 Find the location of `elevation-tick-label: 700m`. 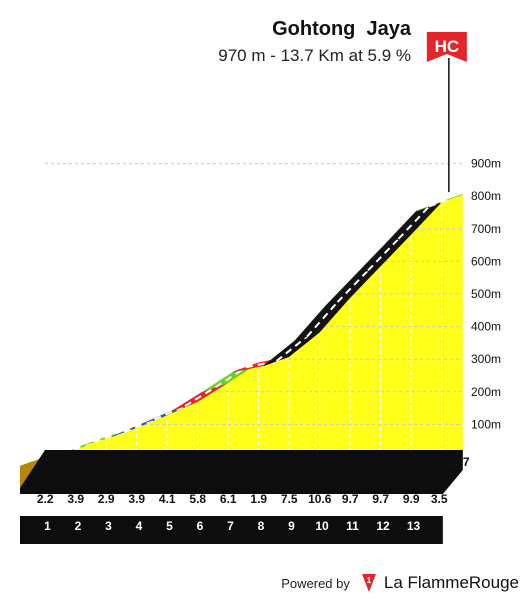

elevation-tick-label: 700m is located at coordinates (486, 229).